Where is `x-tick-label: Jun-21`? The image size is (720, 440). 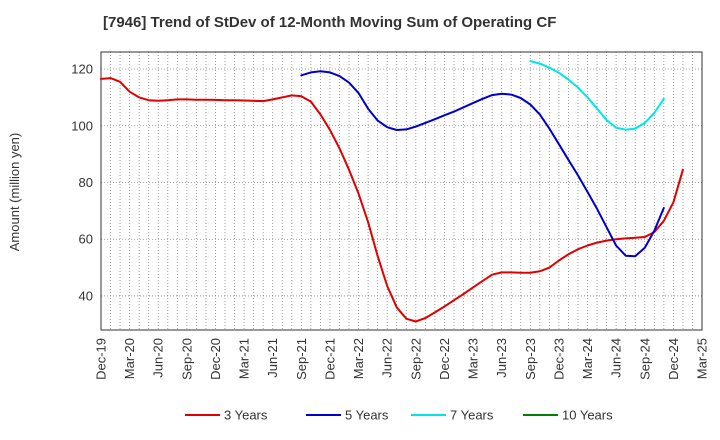 x-tick-label: Jun-21 is located at coordinates (272, 358).